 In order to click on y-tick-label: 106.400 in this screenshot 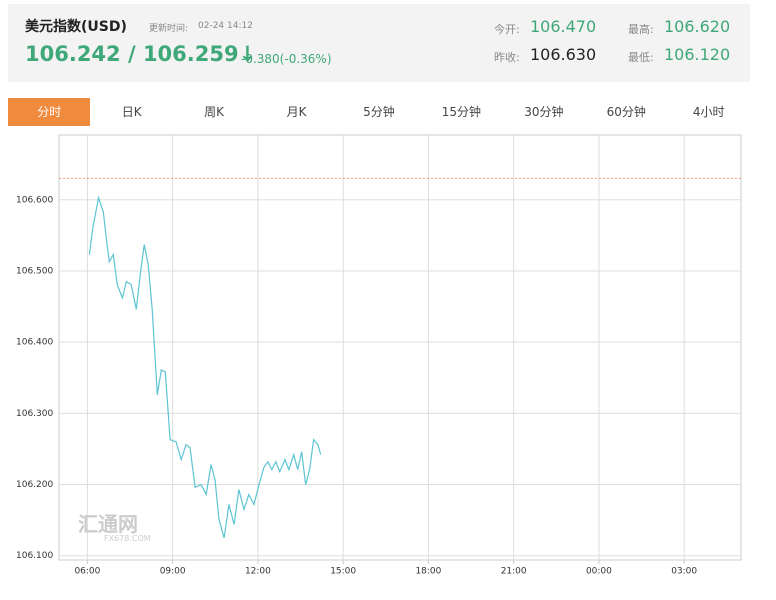, I will do `click(34, 343)`.